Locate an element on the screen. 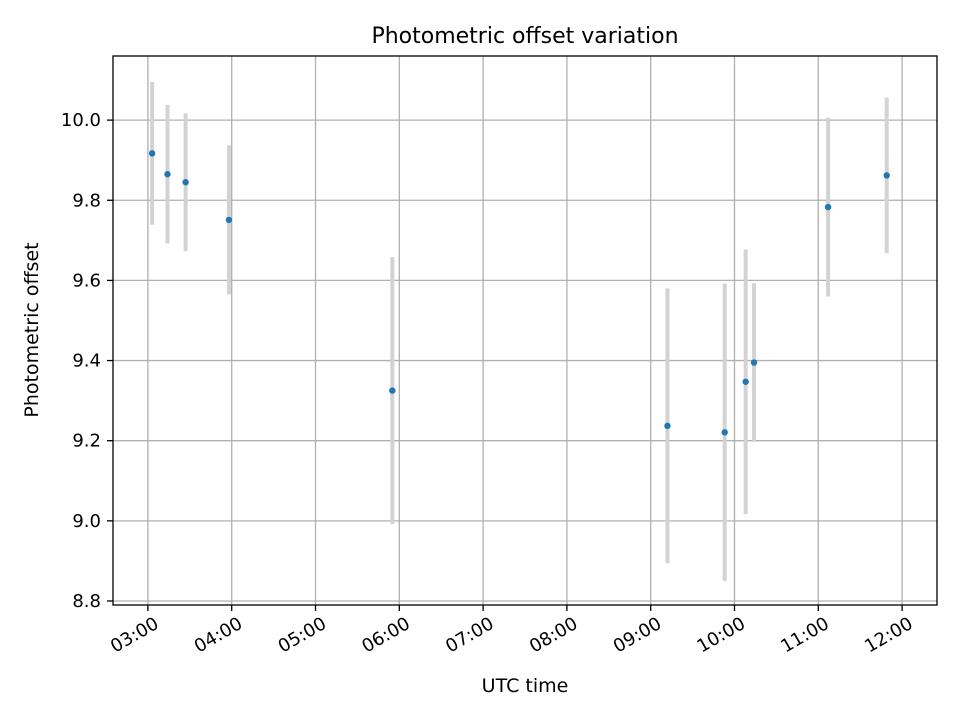 The height and width of the screenshot is (720, 960). x-tick-label: 07:00 is located at coordinates (469, 635).